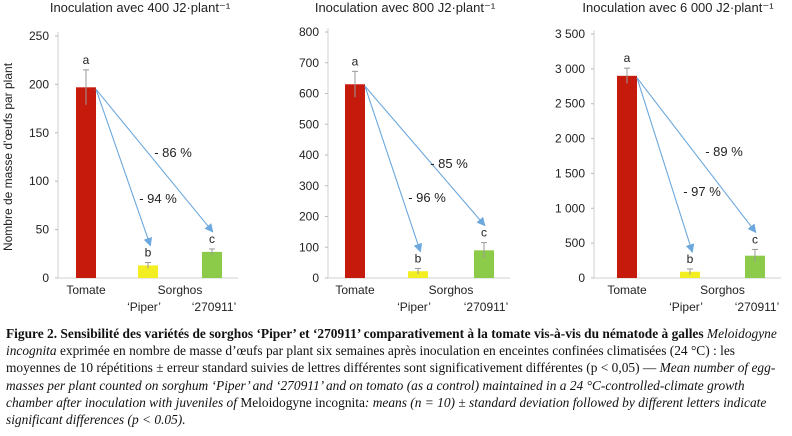 The height and width of the screenshot is (436, 792). I want to click on y-tick-label: 800, so click(309, 32).